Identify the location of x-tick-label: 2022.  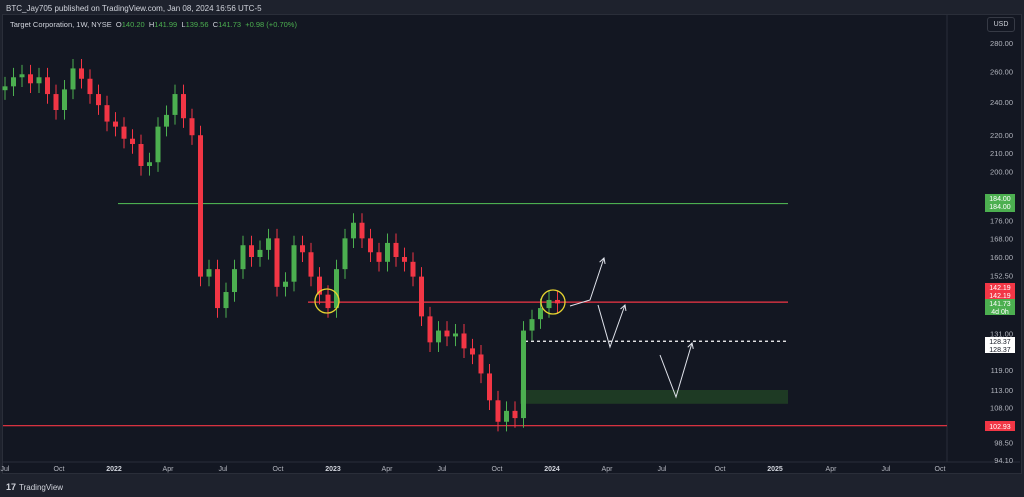
(114, 469).